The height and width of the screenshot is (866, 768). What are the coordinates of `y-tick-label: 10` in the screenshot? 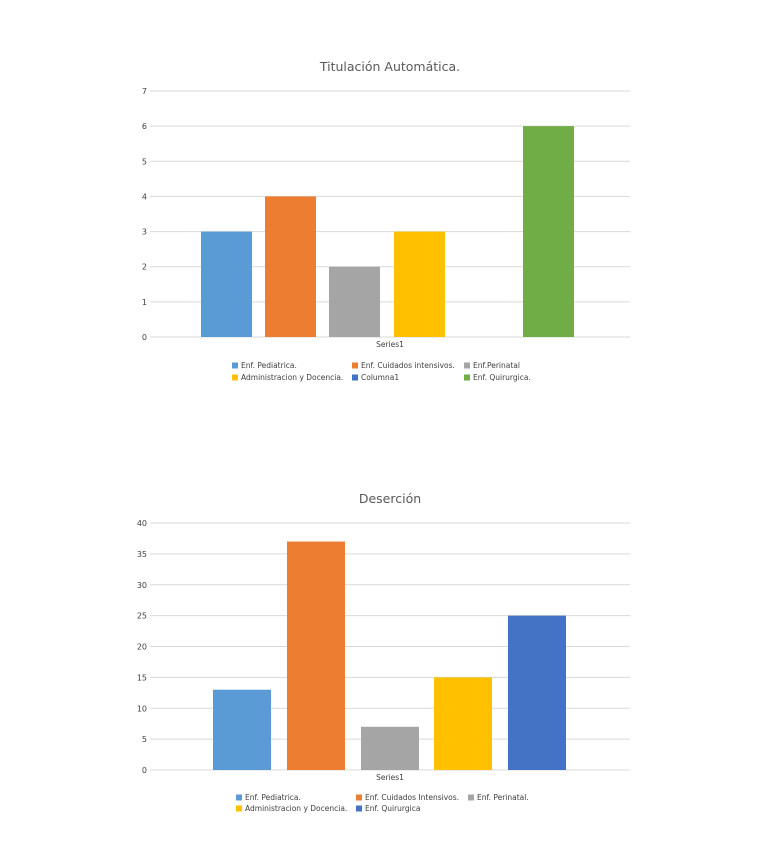 It's located at (142, 708).